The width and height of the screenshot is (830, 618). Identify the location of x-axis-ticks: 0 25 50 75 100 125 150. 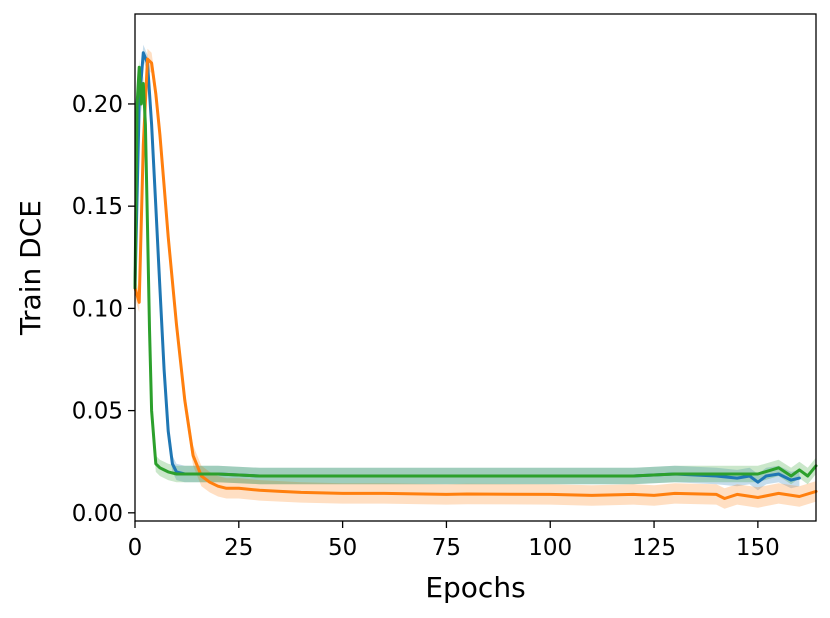
(454, 541).